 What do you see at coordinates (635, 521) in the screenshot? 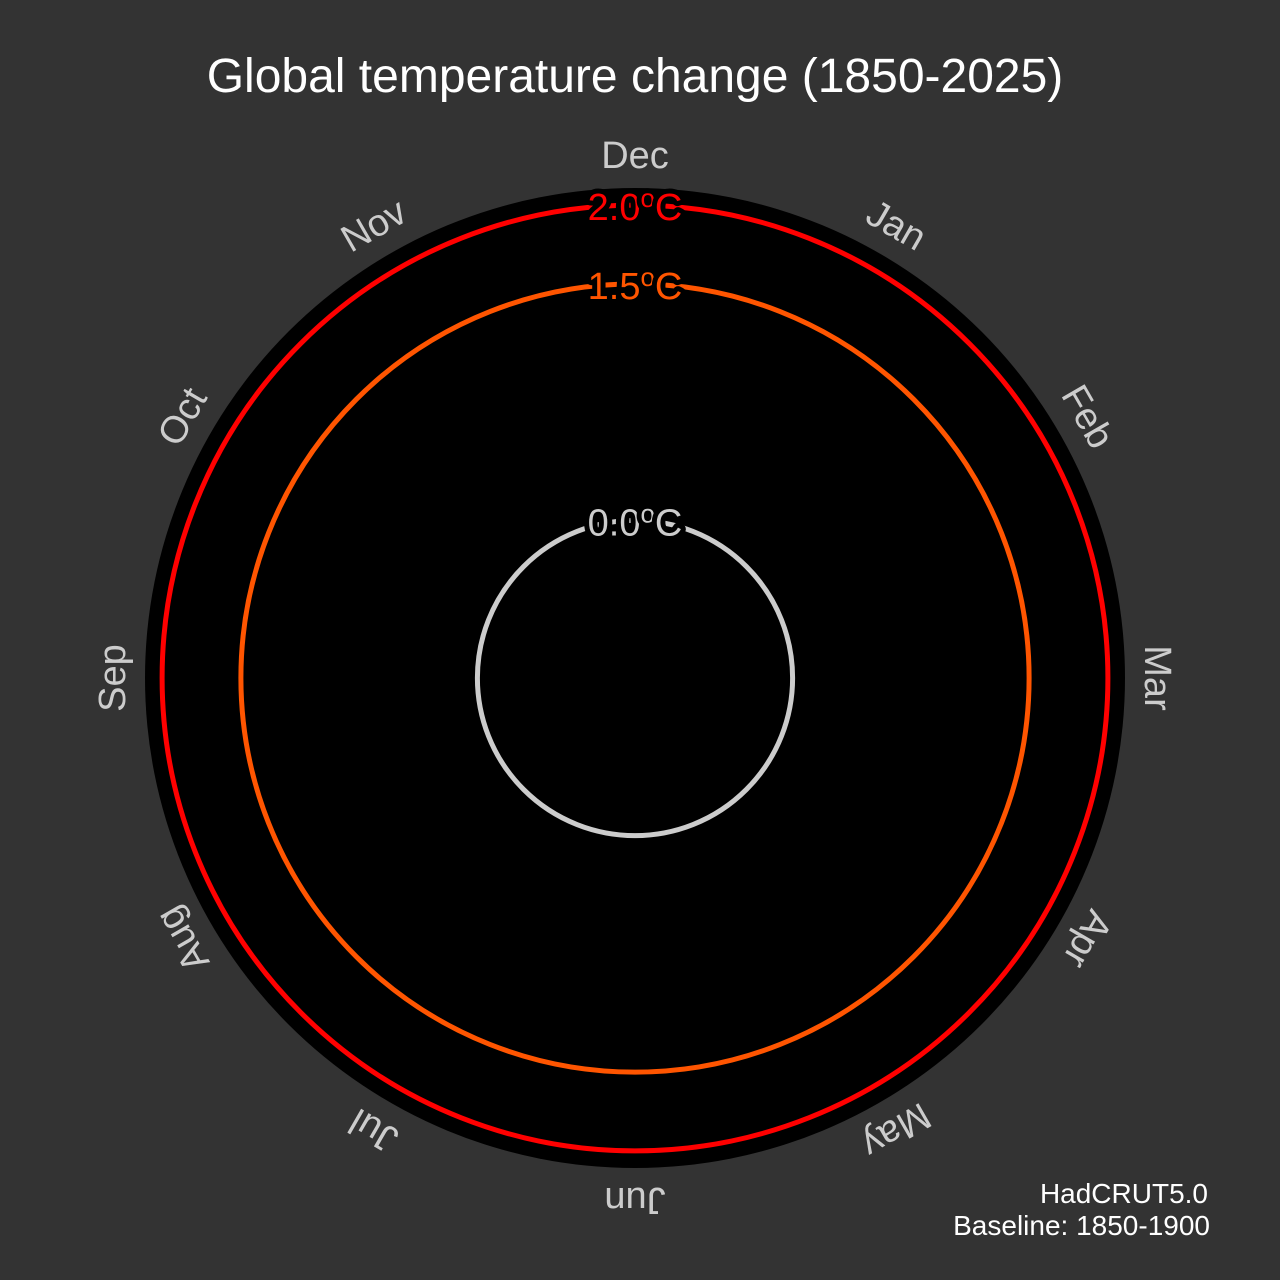
I see `ring-label-0-0c: 0.0oC` at bounding box center [635, 521].